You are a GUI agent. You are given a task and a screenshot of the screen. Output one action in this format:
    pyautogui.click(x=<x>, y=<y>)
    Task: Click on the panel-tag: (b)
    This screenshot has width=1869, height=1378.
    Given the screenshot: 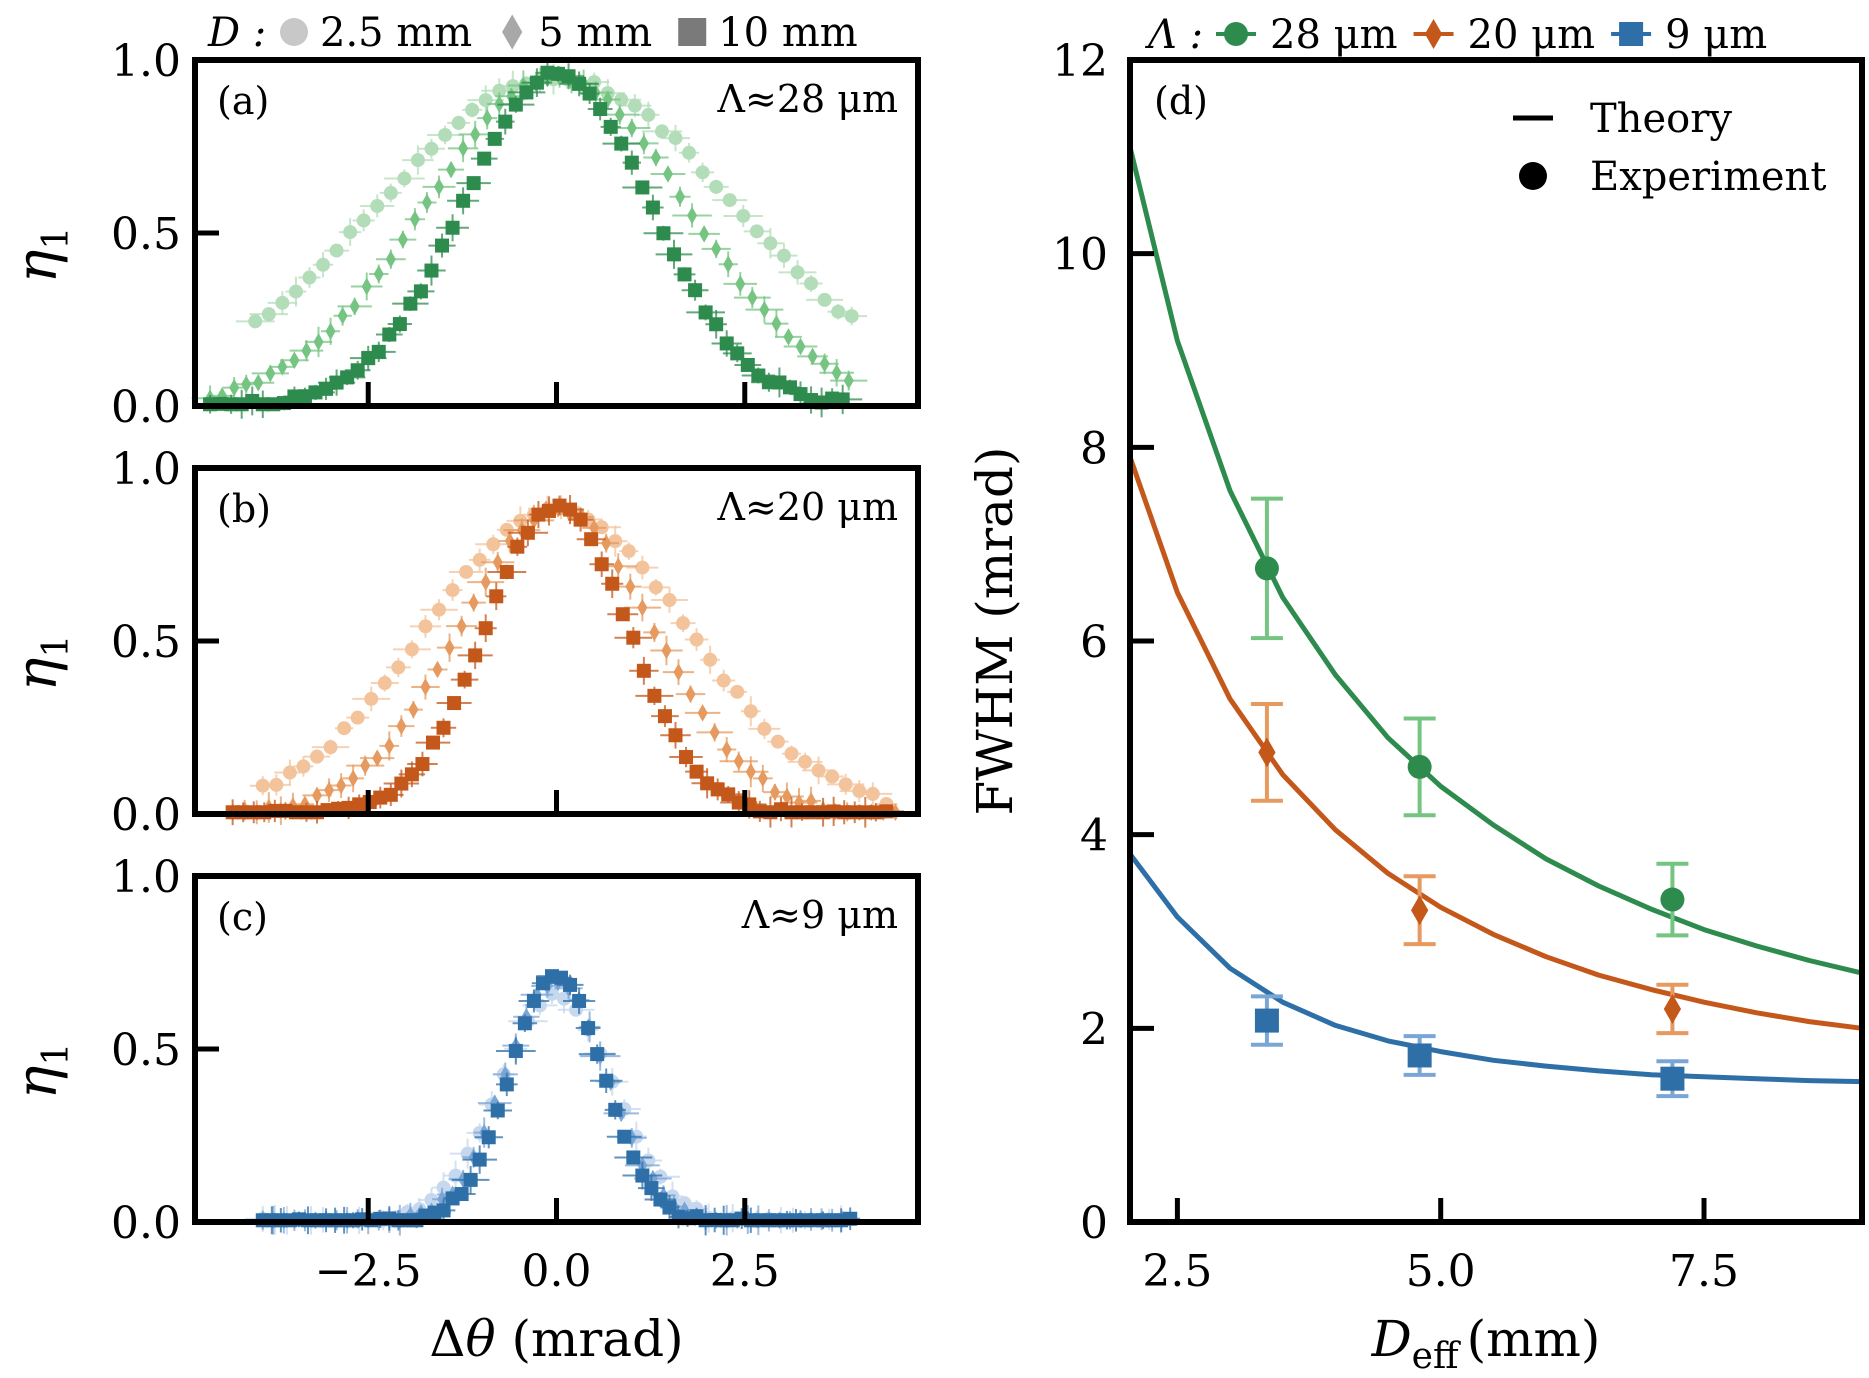 What is the action you would take?
    pyautogui.click(x=244, y=509)
    